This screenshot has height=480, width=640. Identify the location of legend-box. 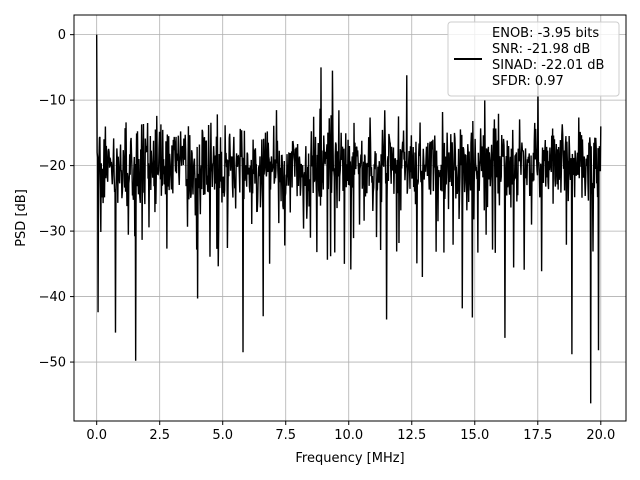
(533, 59).